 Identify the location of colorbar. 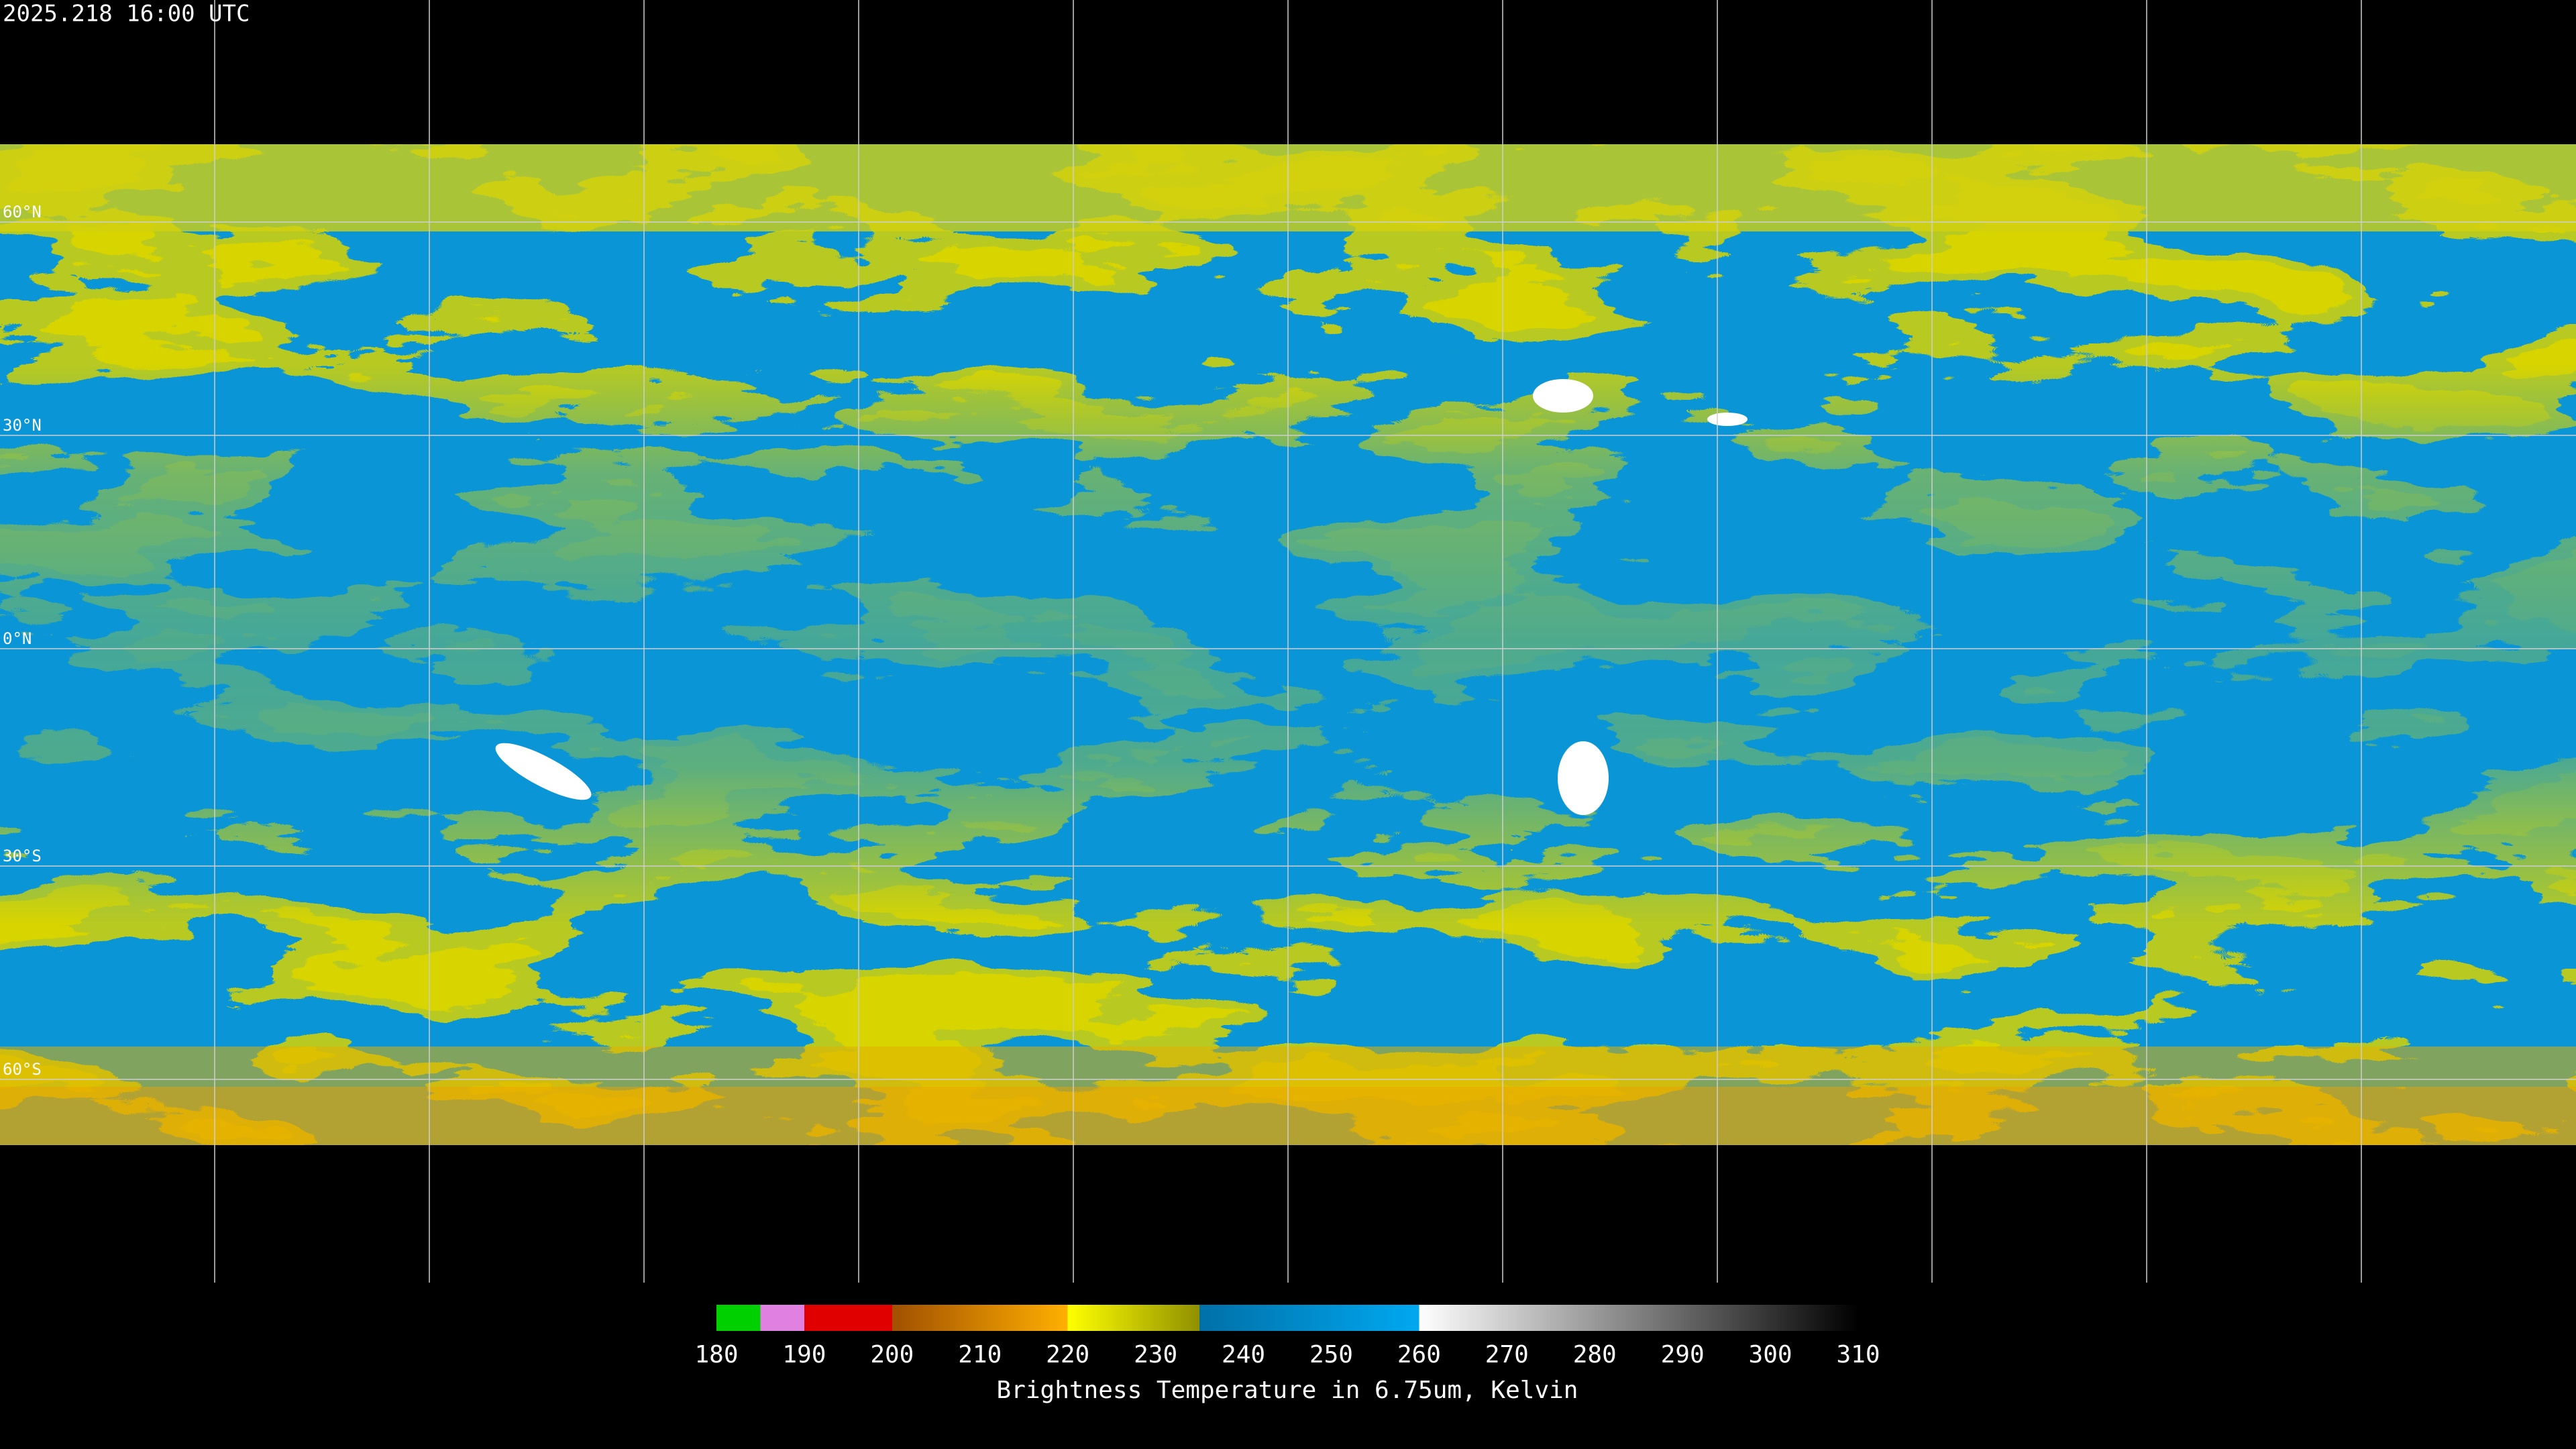
(1287, 1318).